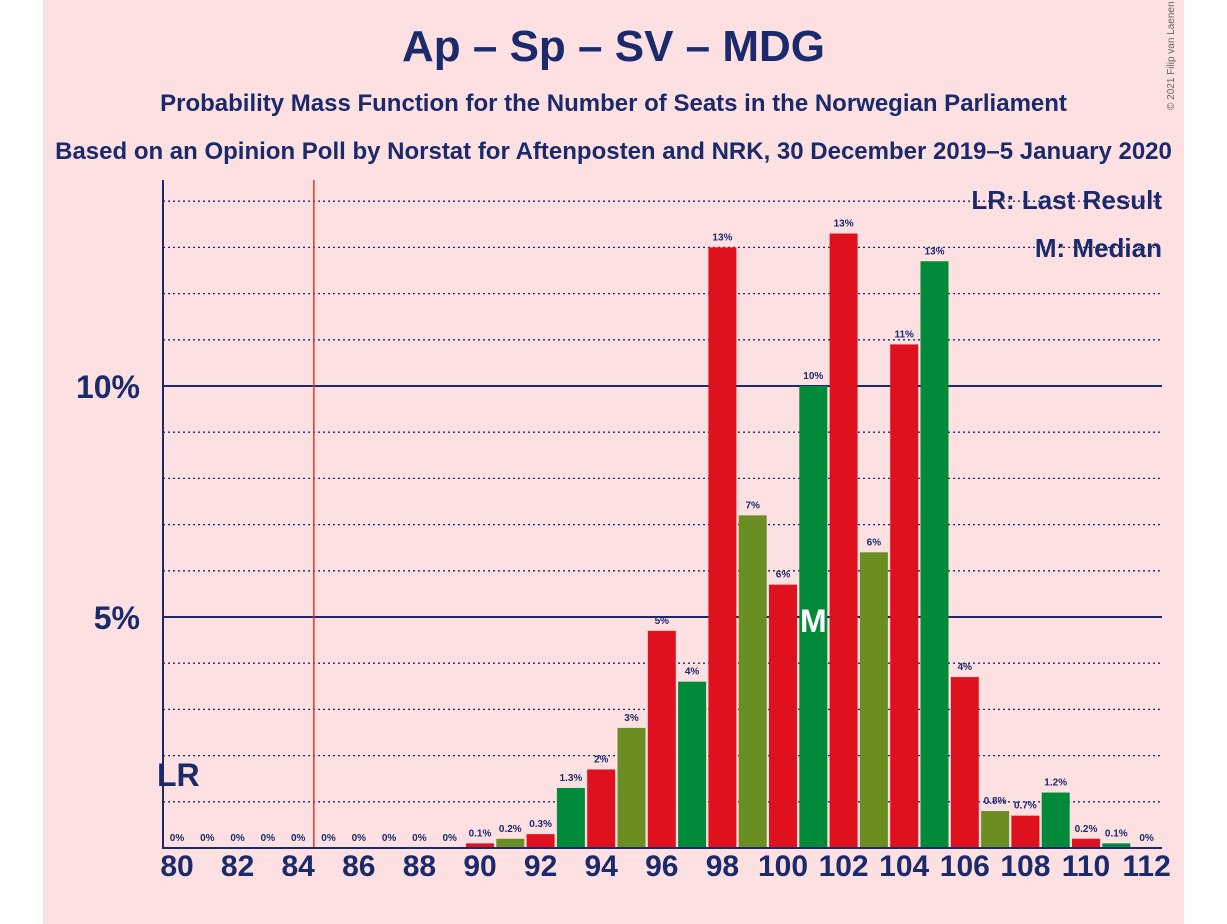  I want to click on data-label-85: 0%, so click(328, 838).